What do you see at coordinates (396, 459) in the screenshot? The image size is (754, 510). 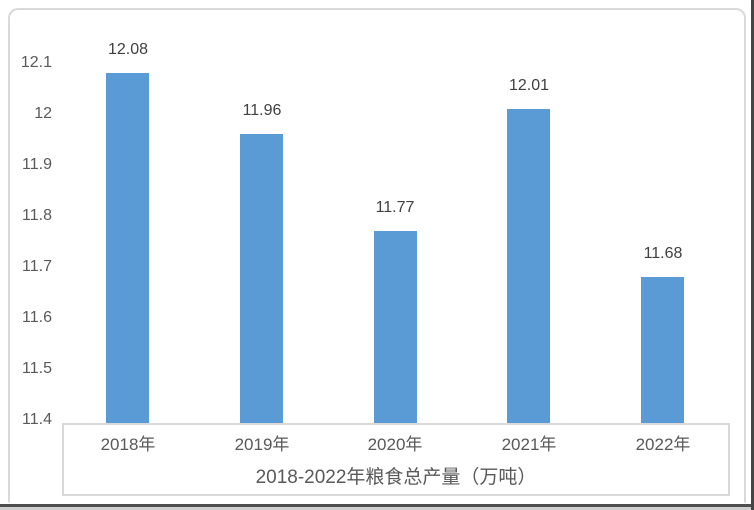 I see `x-axis-box` at bounding box center [396, 459].